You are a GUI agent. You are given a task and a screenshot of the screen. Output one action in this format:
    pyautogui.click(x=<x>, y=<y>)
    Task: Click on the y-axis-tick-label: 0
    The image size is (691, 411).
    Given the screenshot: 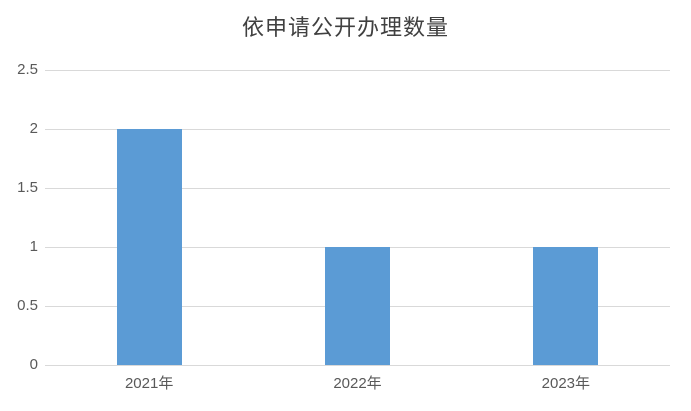 What is the action you would take?
    pyautogui.click(x=33, y=364)
    